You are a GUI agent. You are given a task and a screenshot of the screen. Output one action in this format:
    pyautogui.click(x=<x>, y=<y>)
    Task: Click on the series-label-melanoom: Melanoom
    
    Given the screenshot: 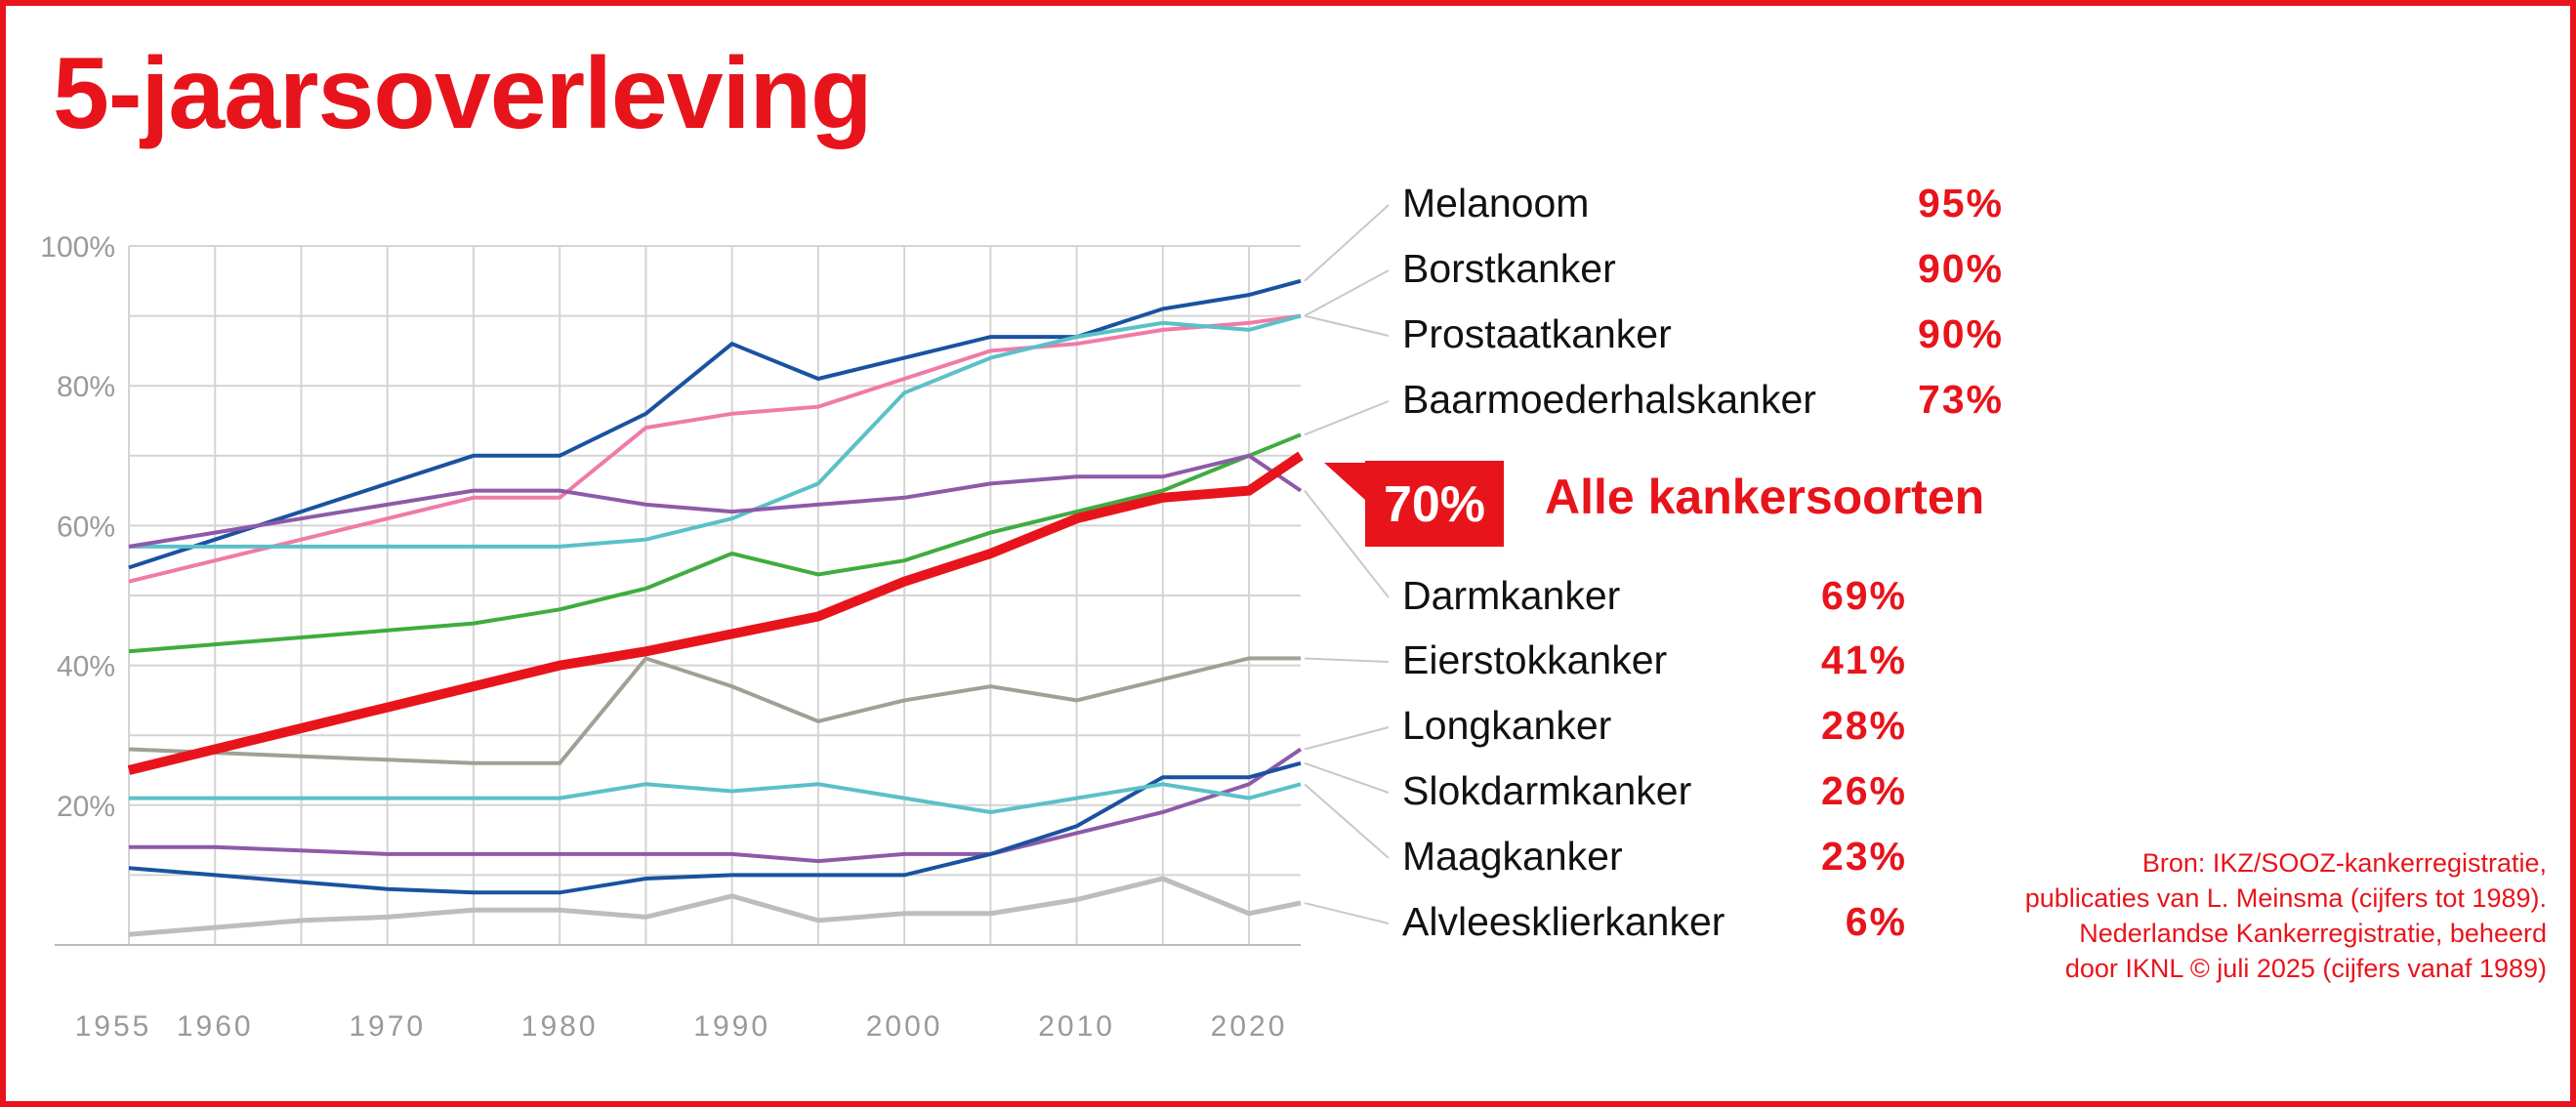 What is the action you would take?
    pyautogui.click(x=1495, y=203)
    